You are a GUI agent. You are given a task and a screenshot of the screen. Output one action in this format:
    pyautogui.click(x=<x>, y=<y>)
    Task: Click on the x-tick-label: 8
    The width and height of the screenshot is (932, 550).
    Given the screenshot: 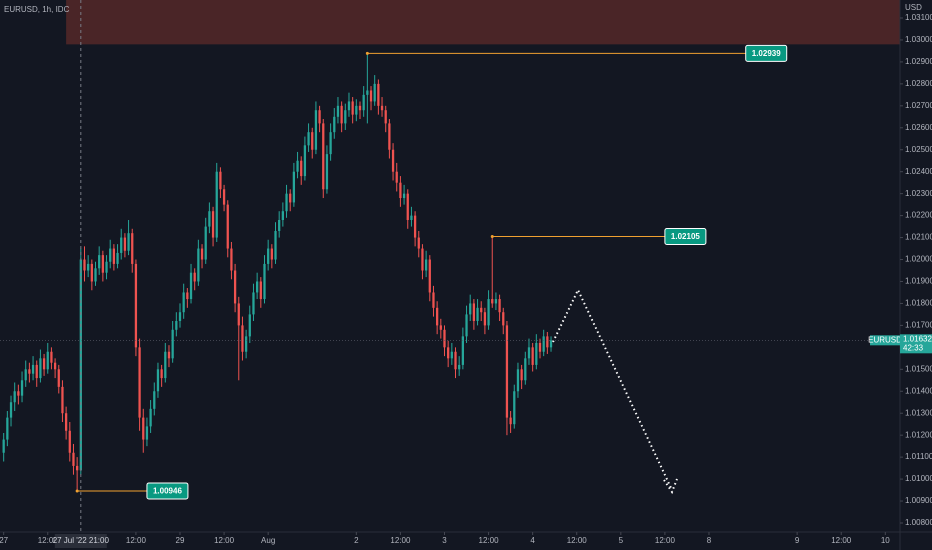 What is the action you would take?
    pyautogui.click(x=709, y=540)
    